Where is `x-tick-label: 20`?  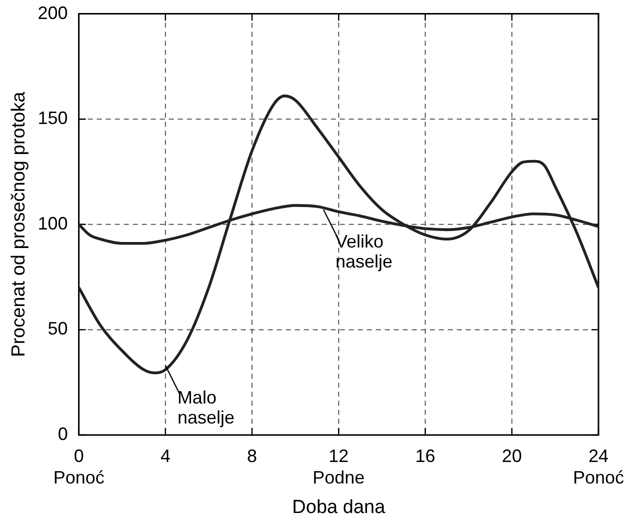 x-tick-label: 20 is located at coordinates (512, 456).